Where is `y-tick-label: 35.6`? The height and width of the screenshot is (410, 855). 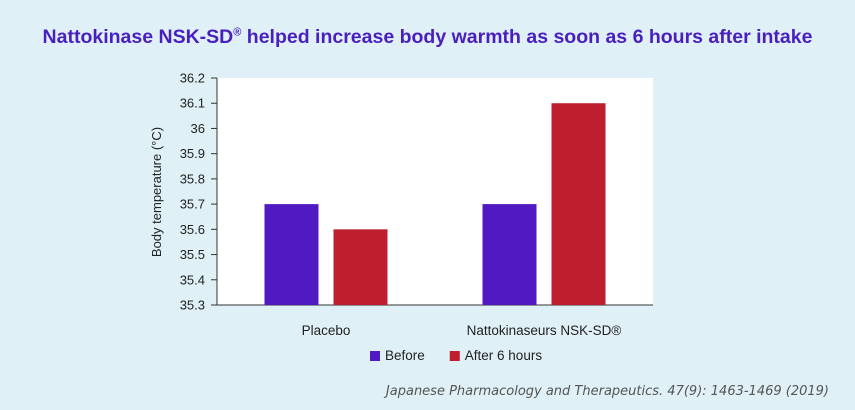 y-tick-label: 35.6 is located at coordinates (192, 229).